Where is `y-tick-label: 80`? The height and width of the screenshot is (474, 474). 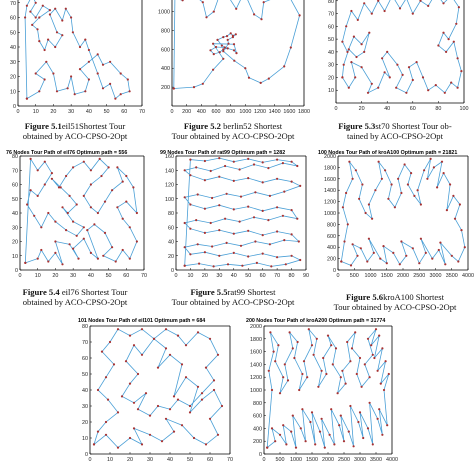
y-tick-label: 80 is located at coordinates (171, 214).